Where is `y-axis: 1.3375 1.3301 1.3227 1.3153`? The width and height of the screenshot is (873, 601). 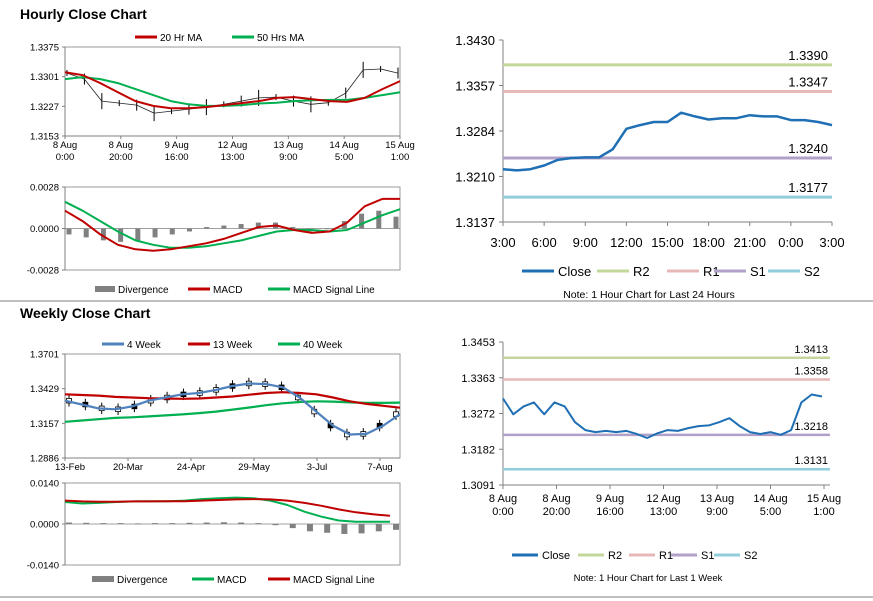
y-axis: 1.3375 1.3301 1.3227 1.3153 is located at coordinates (48, 93).